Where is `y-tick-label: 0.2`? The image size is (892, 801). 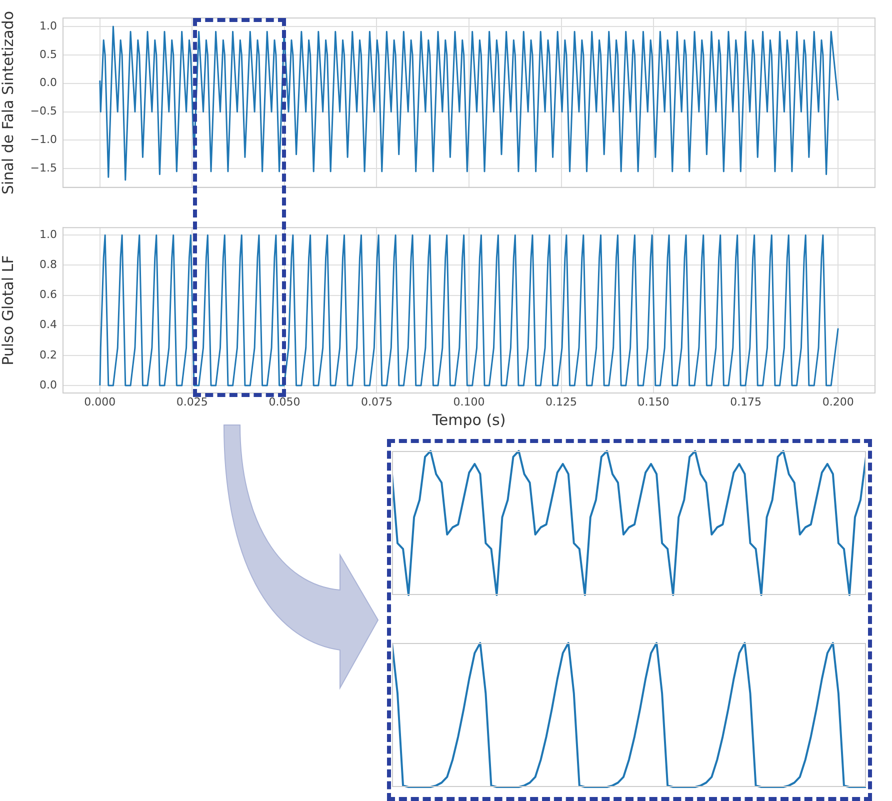
y-tick-label: 0.2 is located at coordinates (48, 355).